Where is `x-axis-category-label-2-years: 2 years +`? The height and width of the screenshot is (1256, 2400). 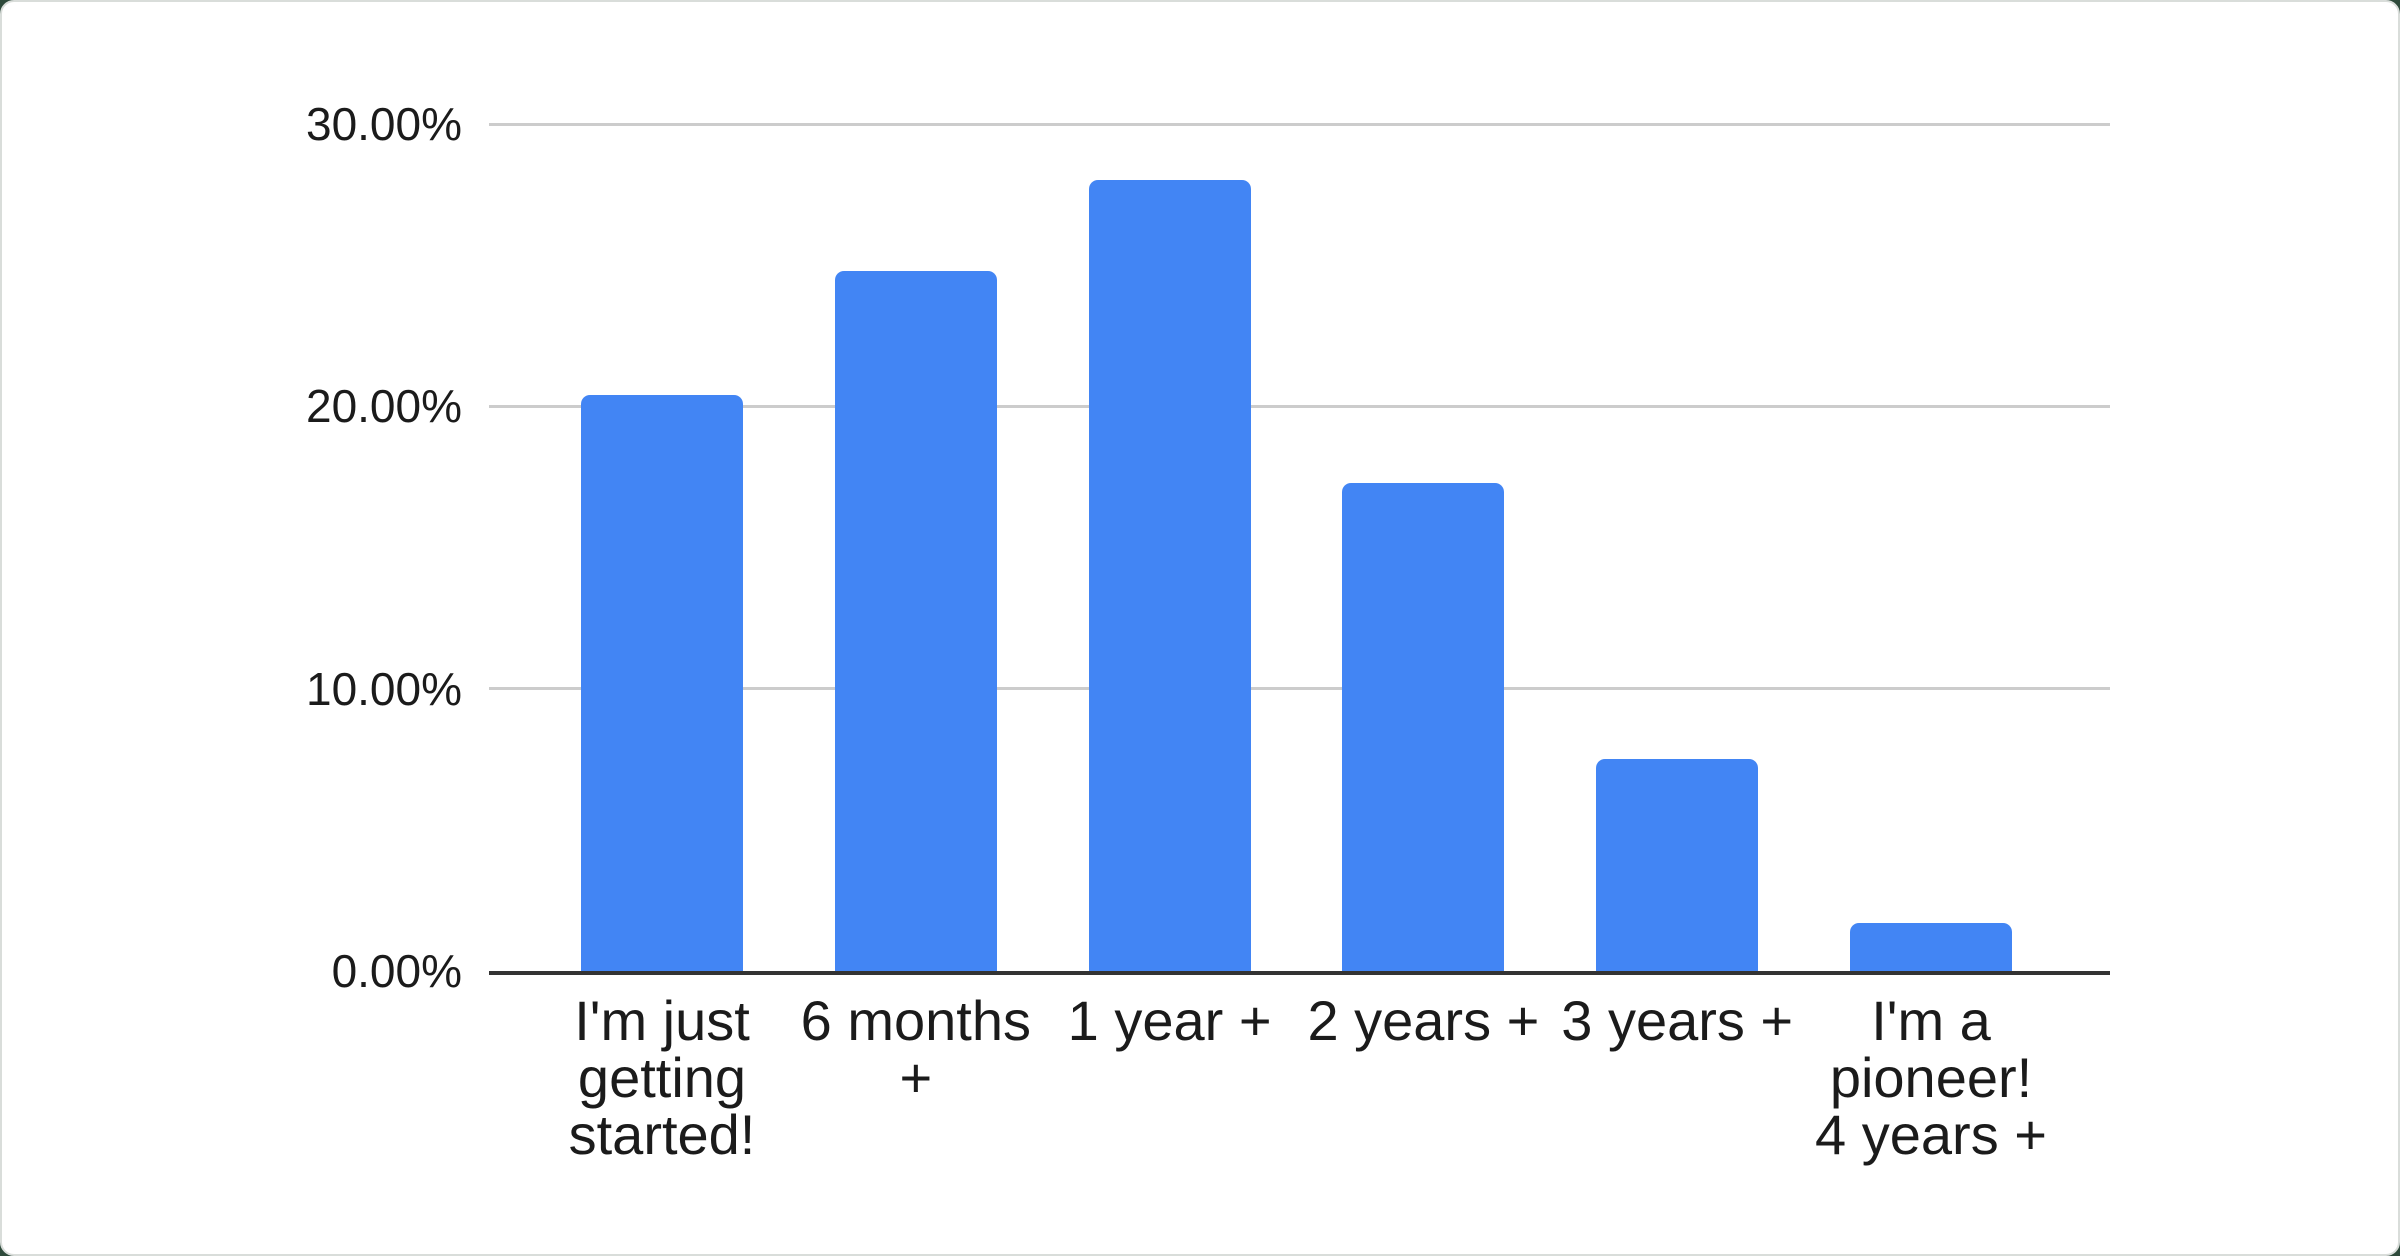
x-axis-category-label-2-years: 2 years + is located at coordinates (1423, 1020).